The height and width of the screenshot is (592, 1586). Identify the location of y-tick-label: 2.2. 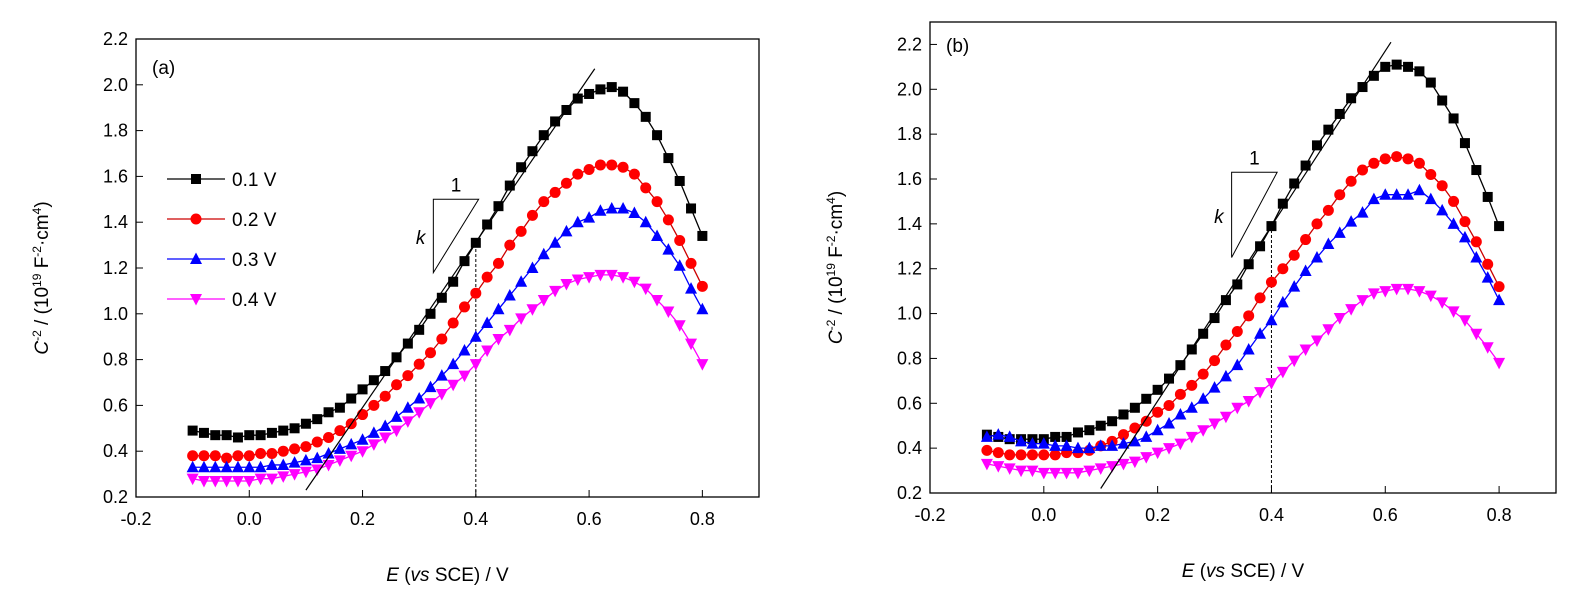
(909, 44).